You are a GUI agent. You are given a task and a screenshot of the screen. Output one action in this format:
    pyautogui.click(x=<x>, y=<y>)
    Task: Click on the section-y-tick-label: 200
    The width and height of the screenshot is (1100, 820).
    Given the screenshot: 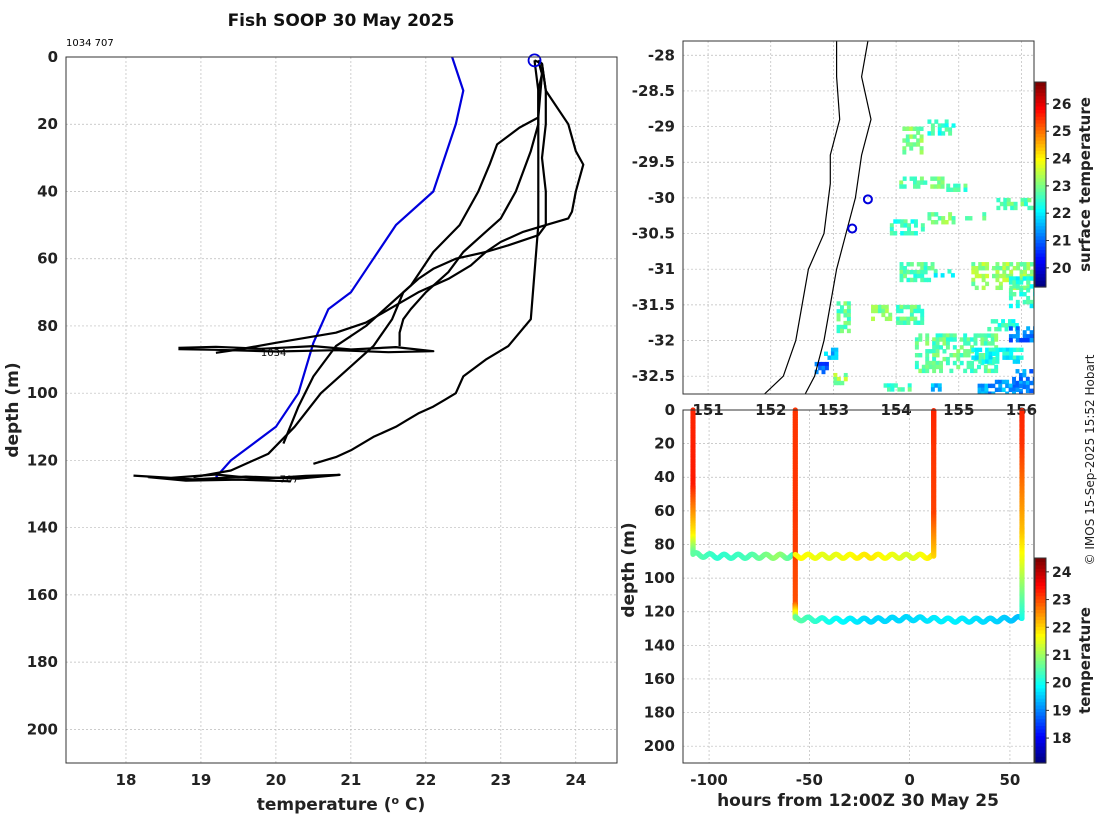 What is the action you would take?
    pyautogui.click(x=659, y=746)
    